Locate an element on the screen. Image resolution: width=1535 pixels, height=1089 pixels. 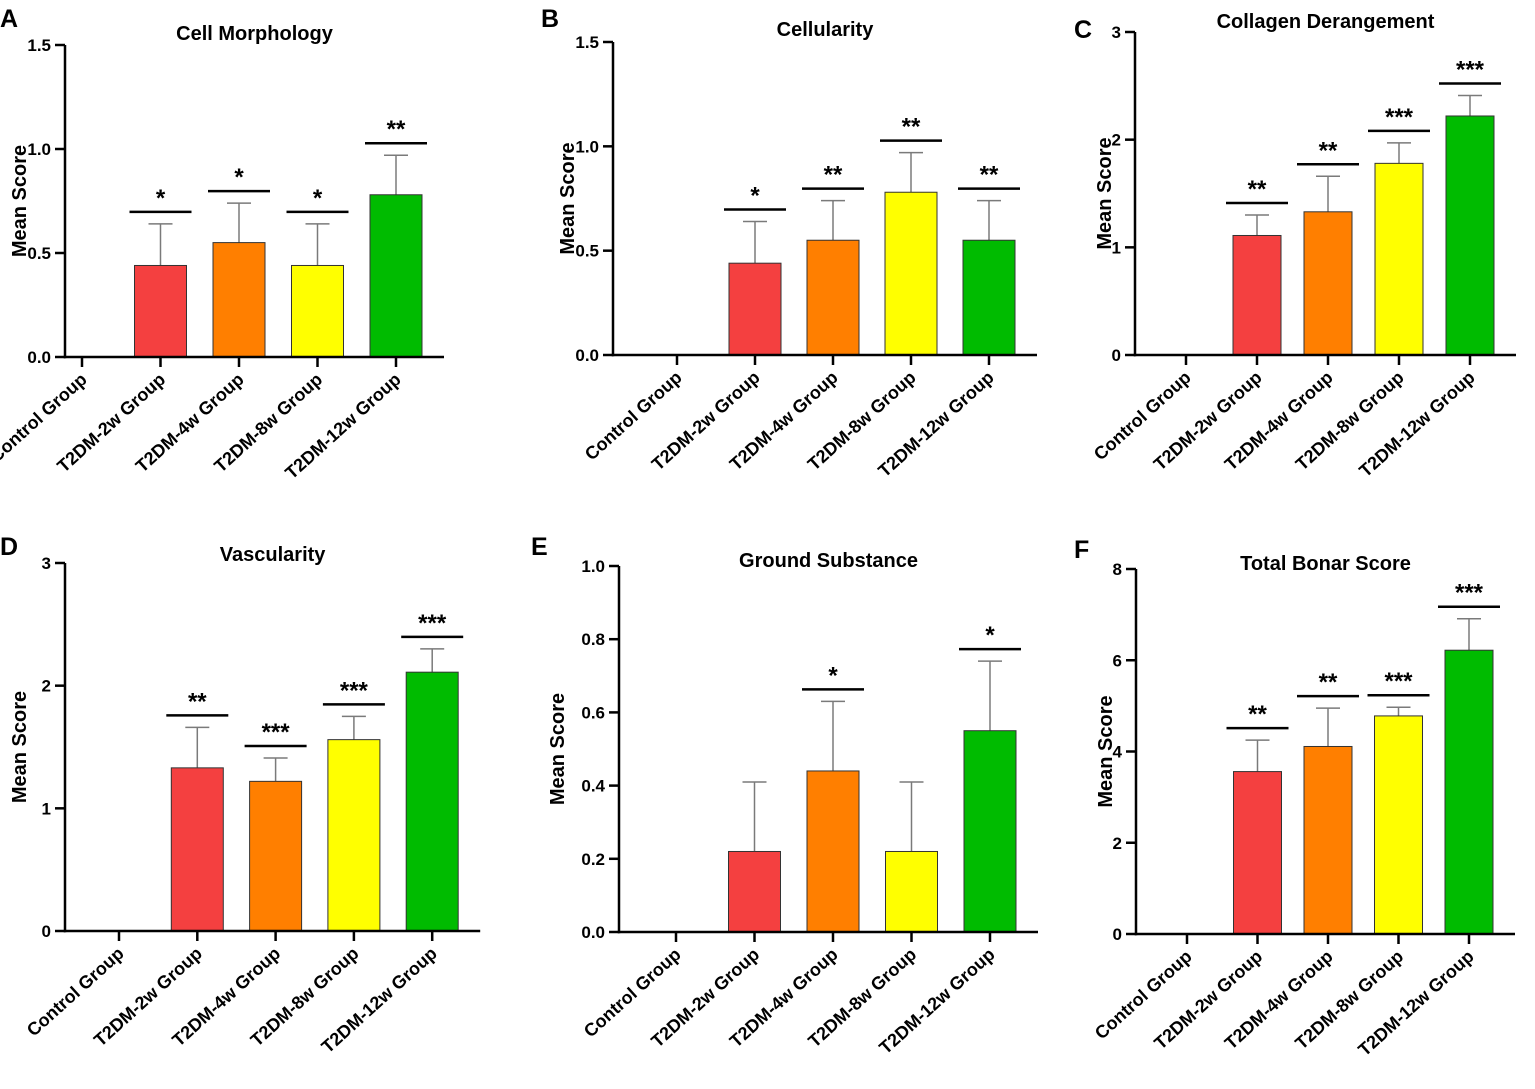
chart-title: Cellularity is located at coordinates (826, 30).